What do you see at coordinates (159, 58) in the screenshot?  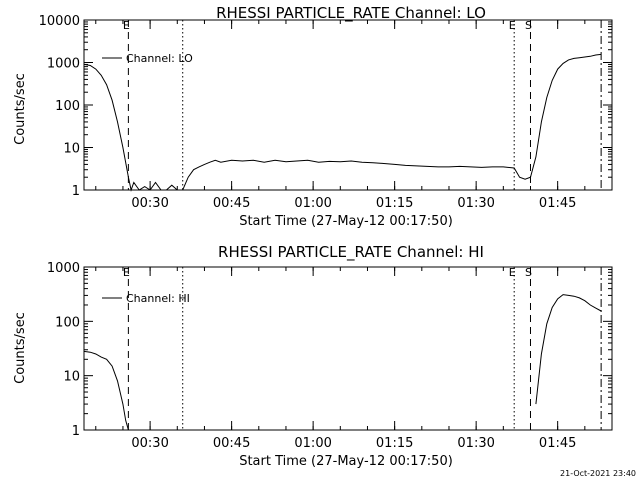 I see `legend-label: Channel: LO` at bounding box center [159, 58].